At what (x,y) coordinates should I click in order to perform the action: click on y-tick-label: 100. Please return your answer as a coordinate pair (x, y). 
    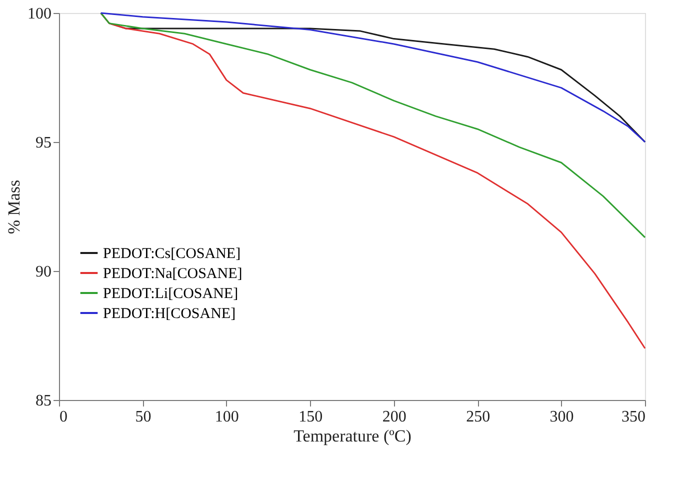
    Looking at the image, I should click on (40, 14).